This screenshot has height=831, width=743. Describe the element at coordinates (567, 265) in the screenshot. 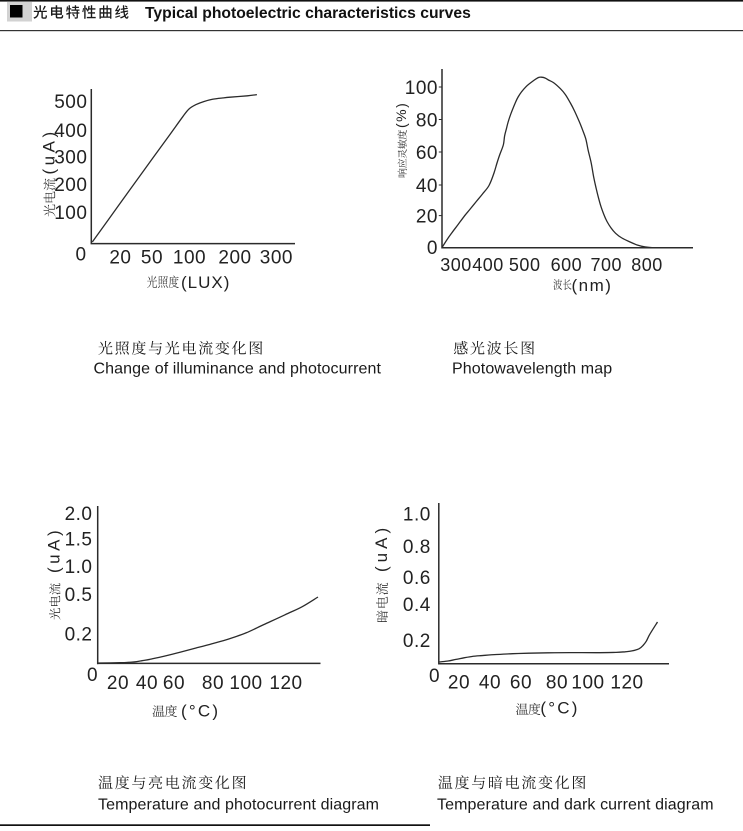

I see `svg-text: 600` at that location.